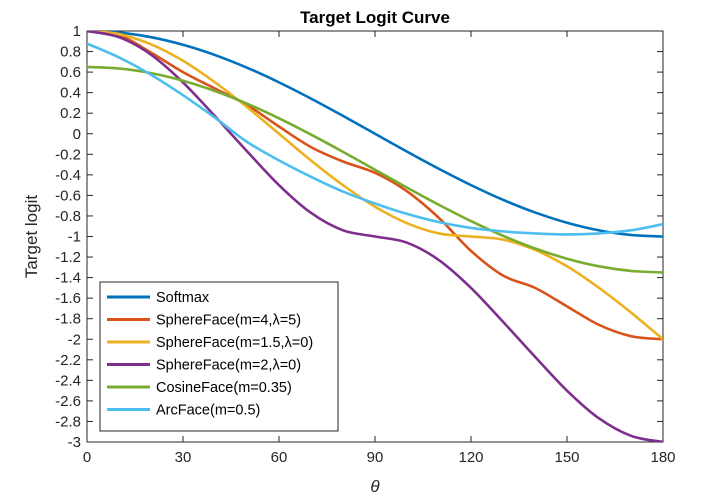 This screenshot has width=720, height=501. What do you see at coordinates (68, 421) in the screenshot?
I see `y-tick-label: -2.8` at bounding box center [68, 421].